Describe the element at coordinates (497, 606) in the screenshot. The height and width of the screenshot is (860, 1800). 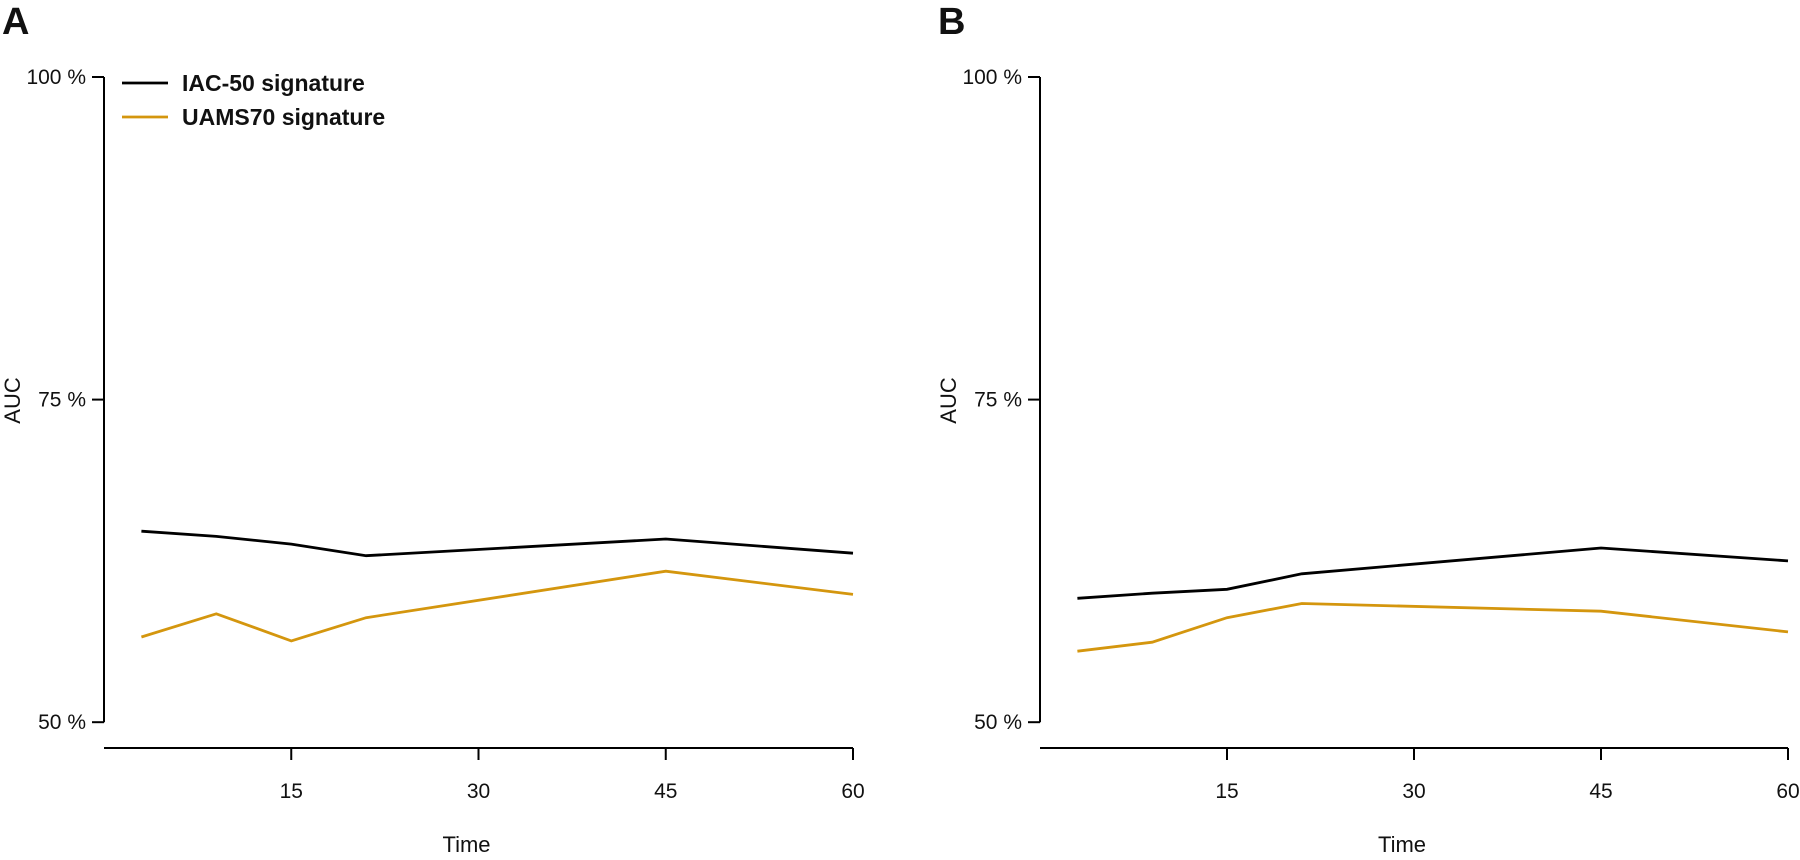
I see `series-line-uams70-signature` at that location.